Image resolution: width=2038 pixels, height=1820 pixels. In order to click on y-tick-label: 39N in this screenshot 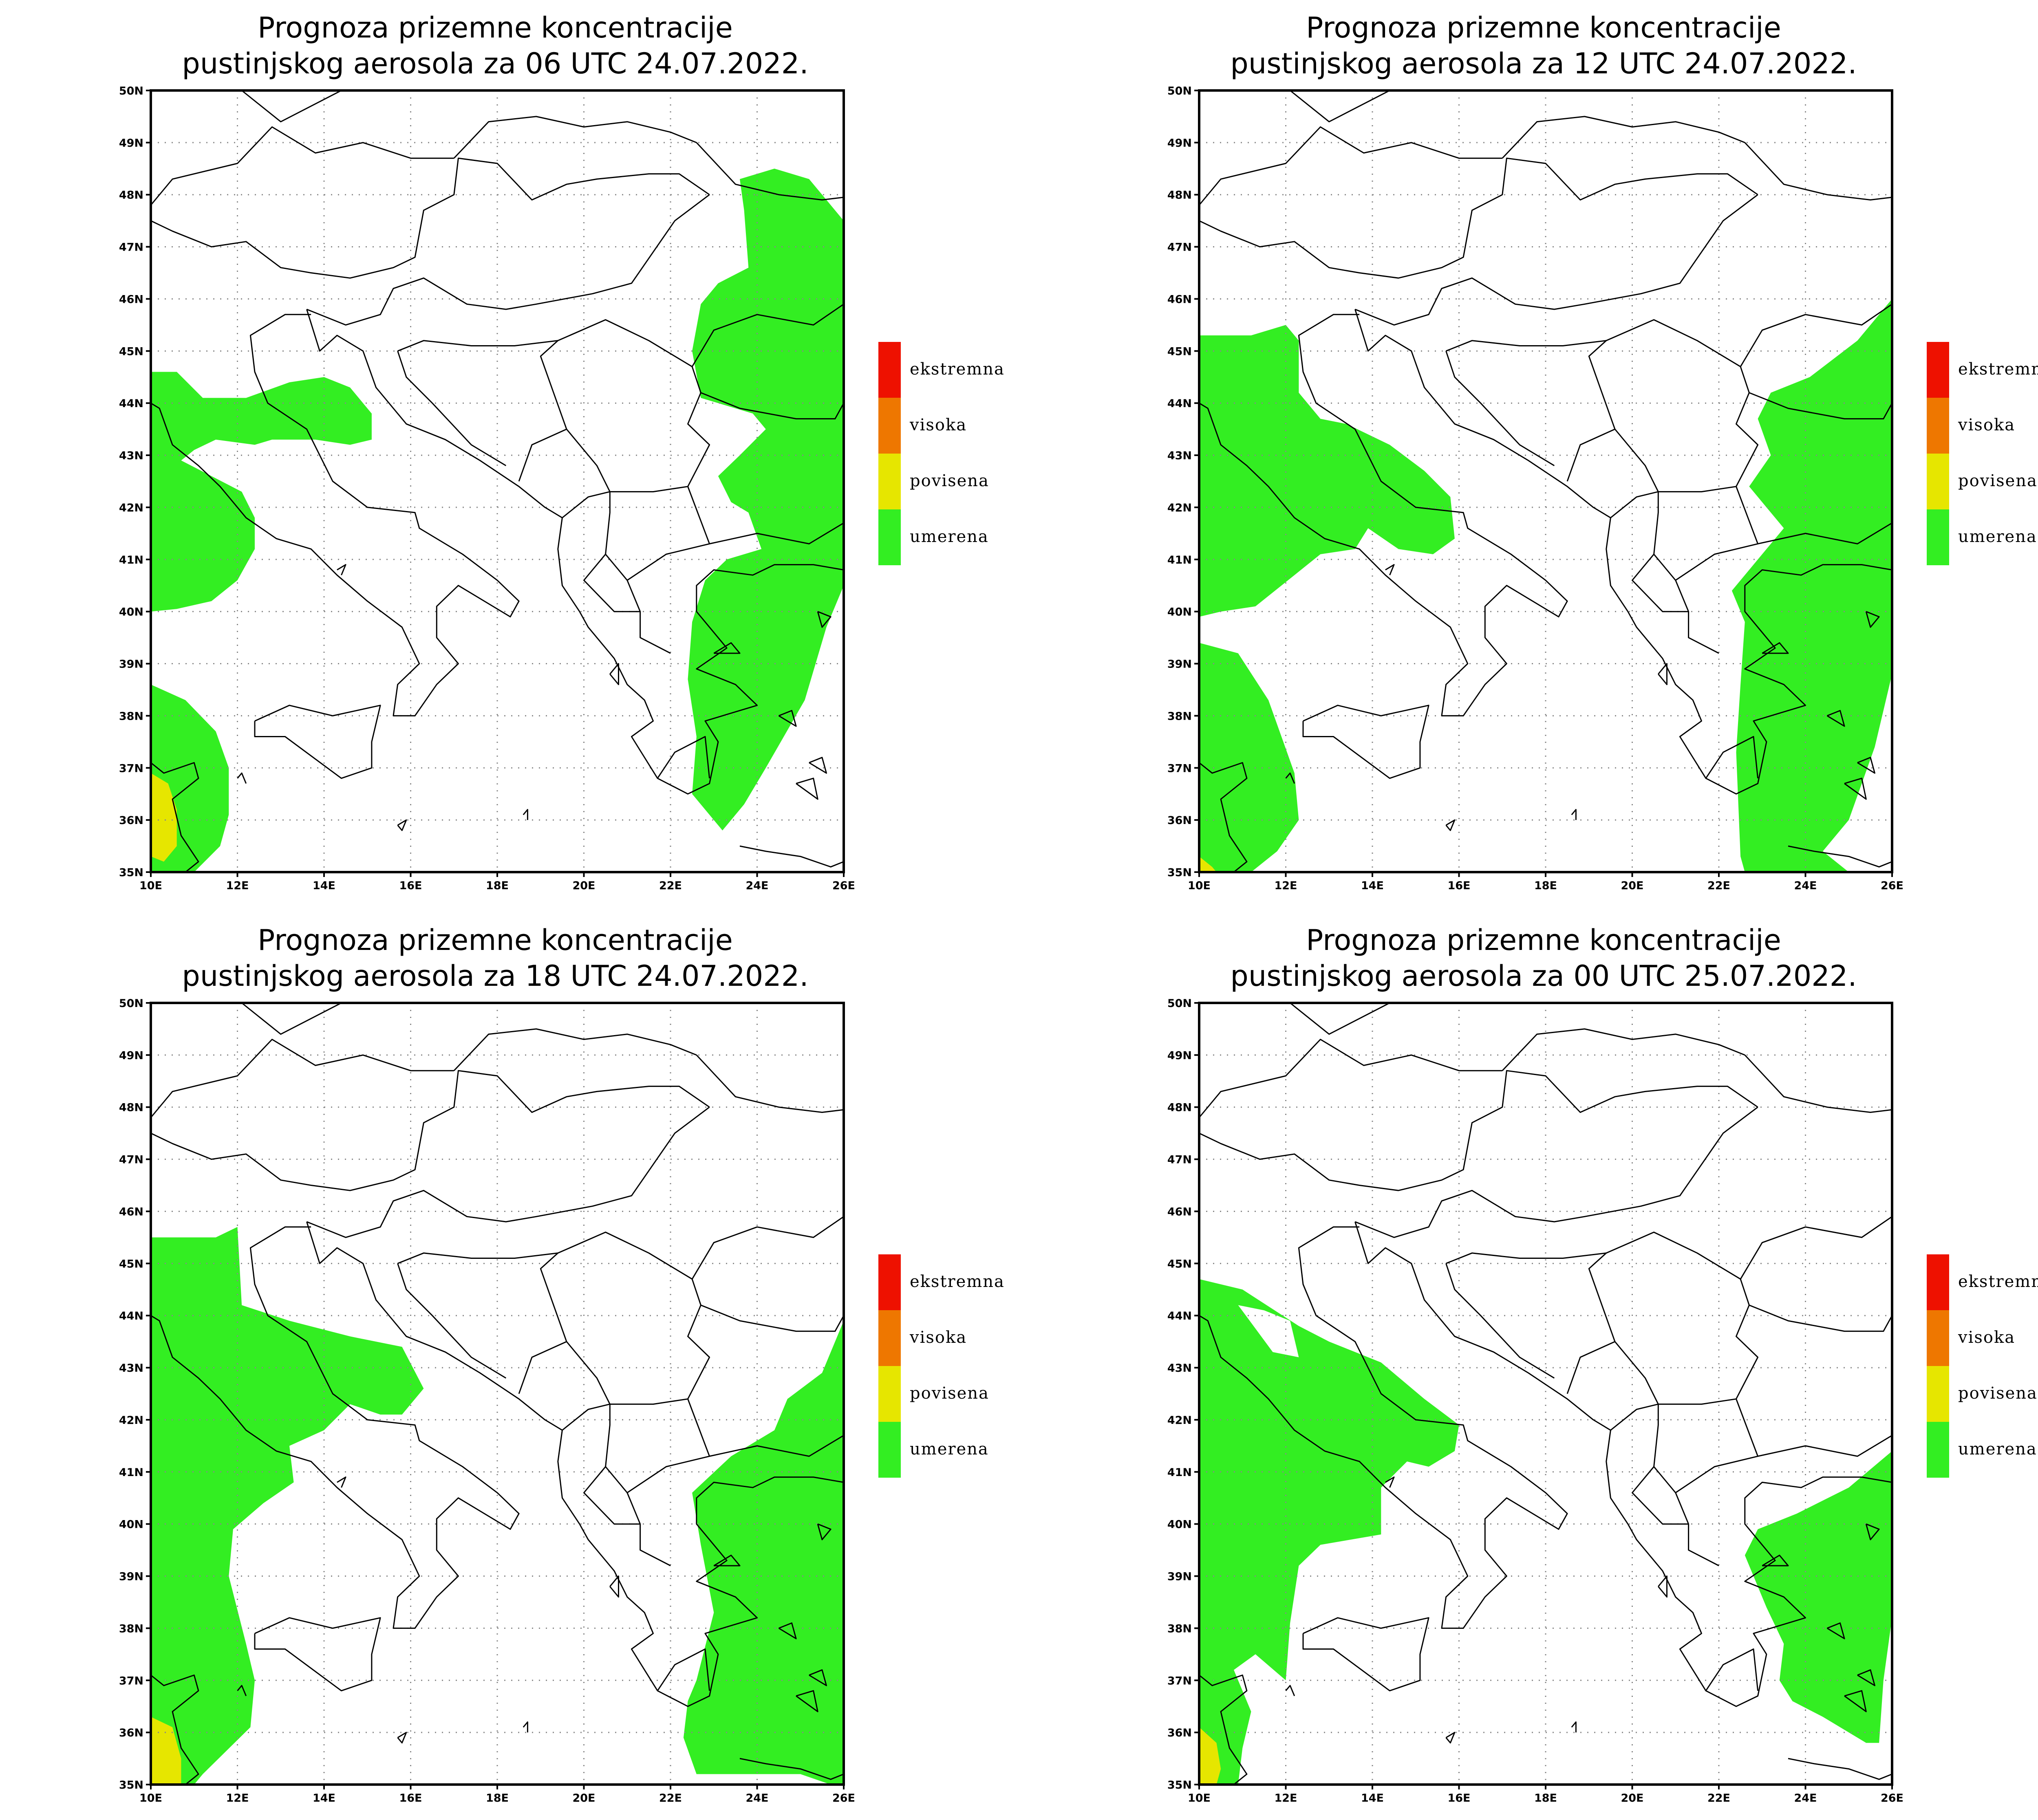, I will do `click(1180, 1577)`.